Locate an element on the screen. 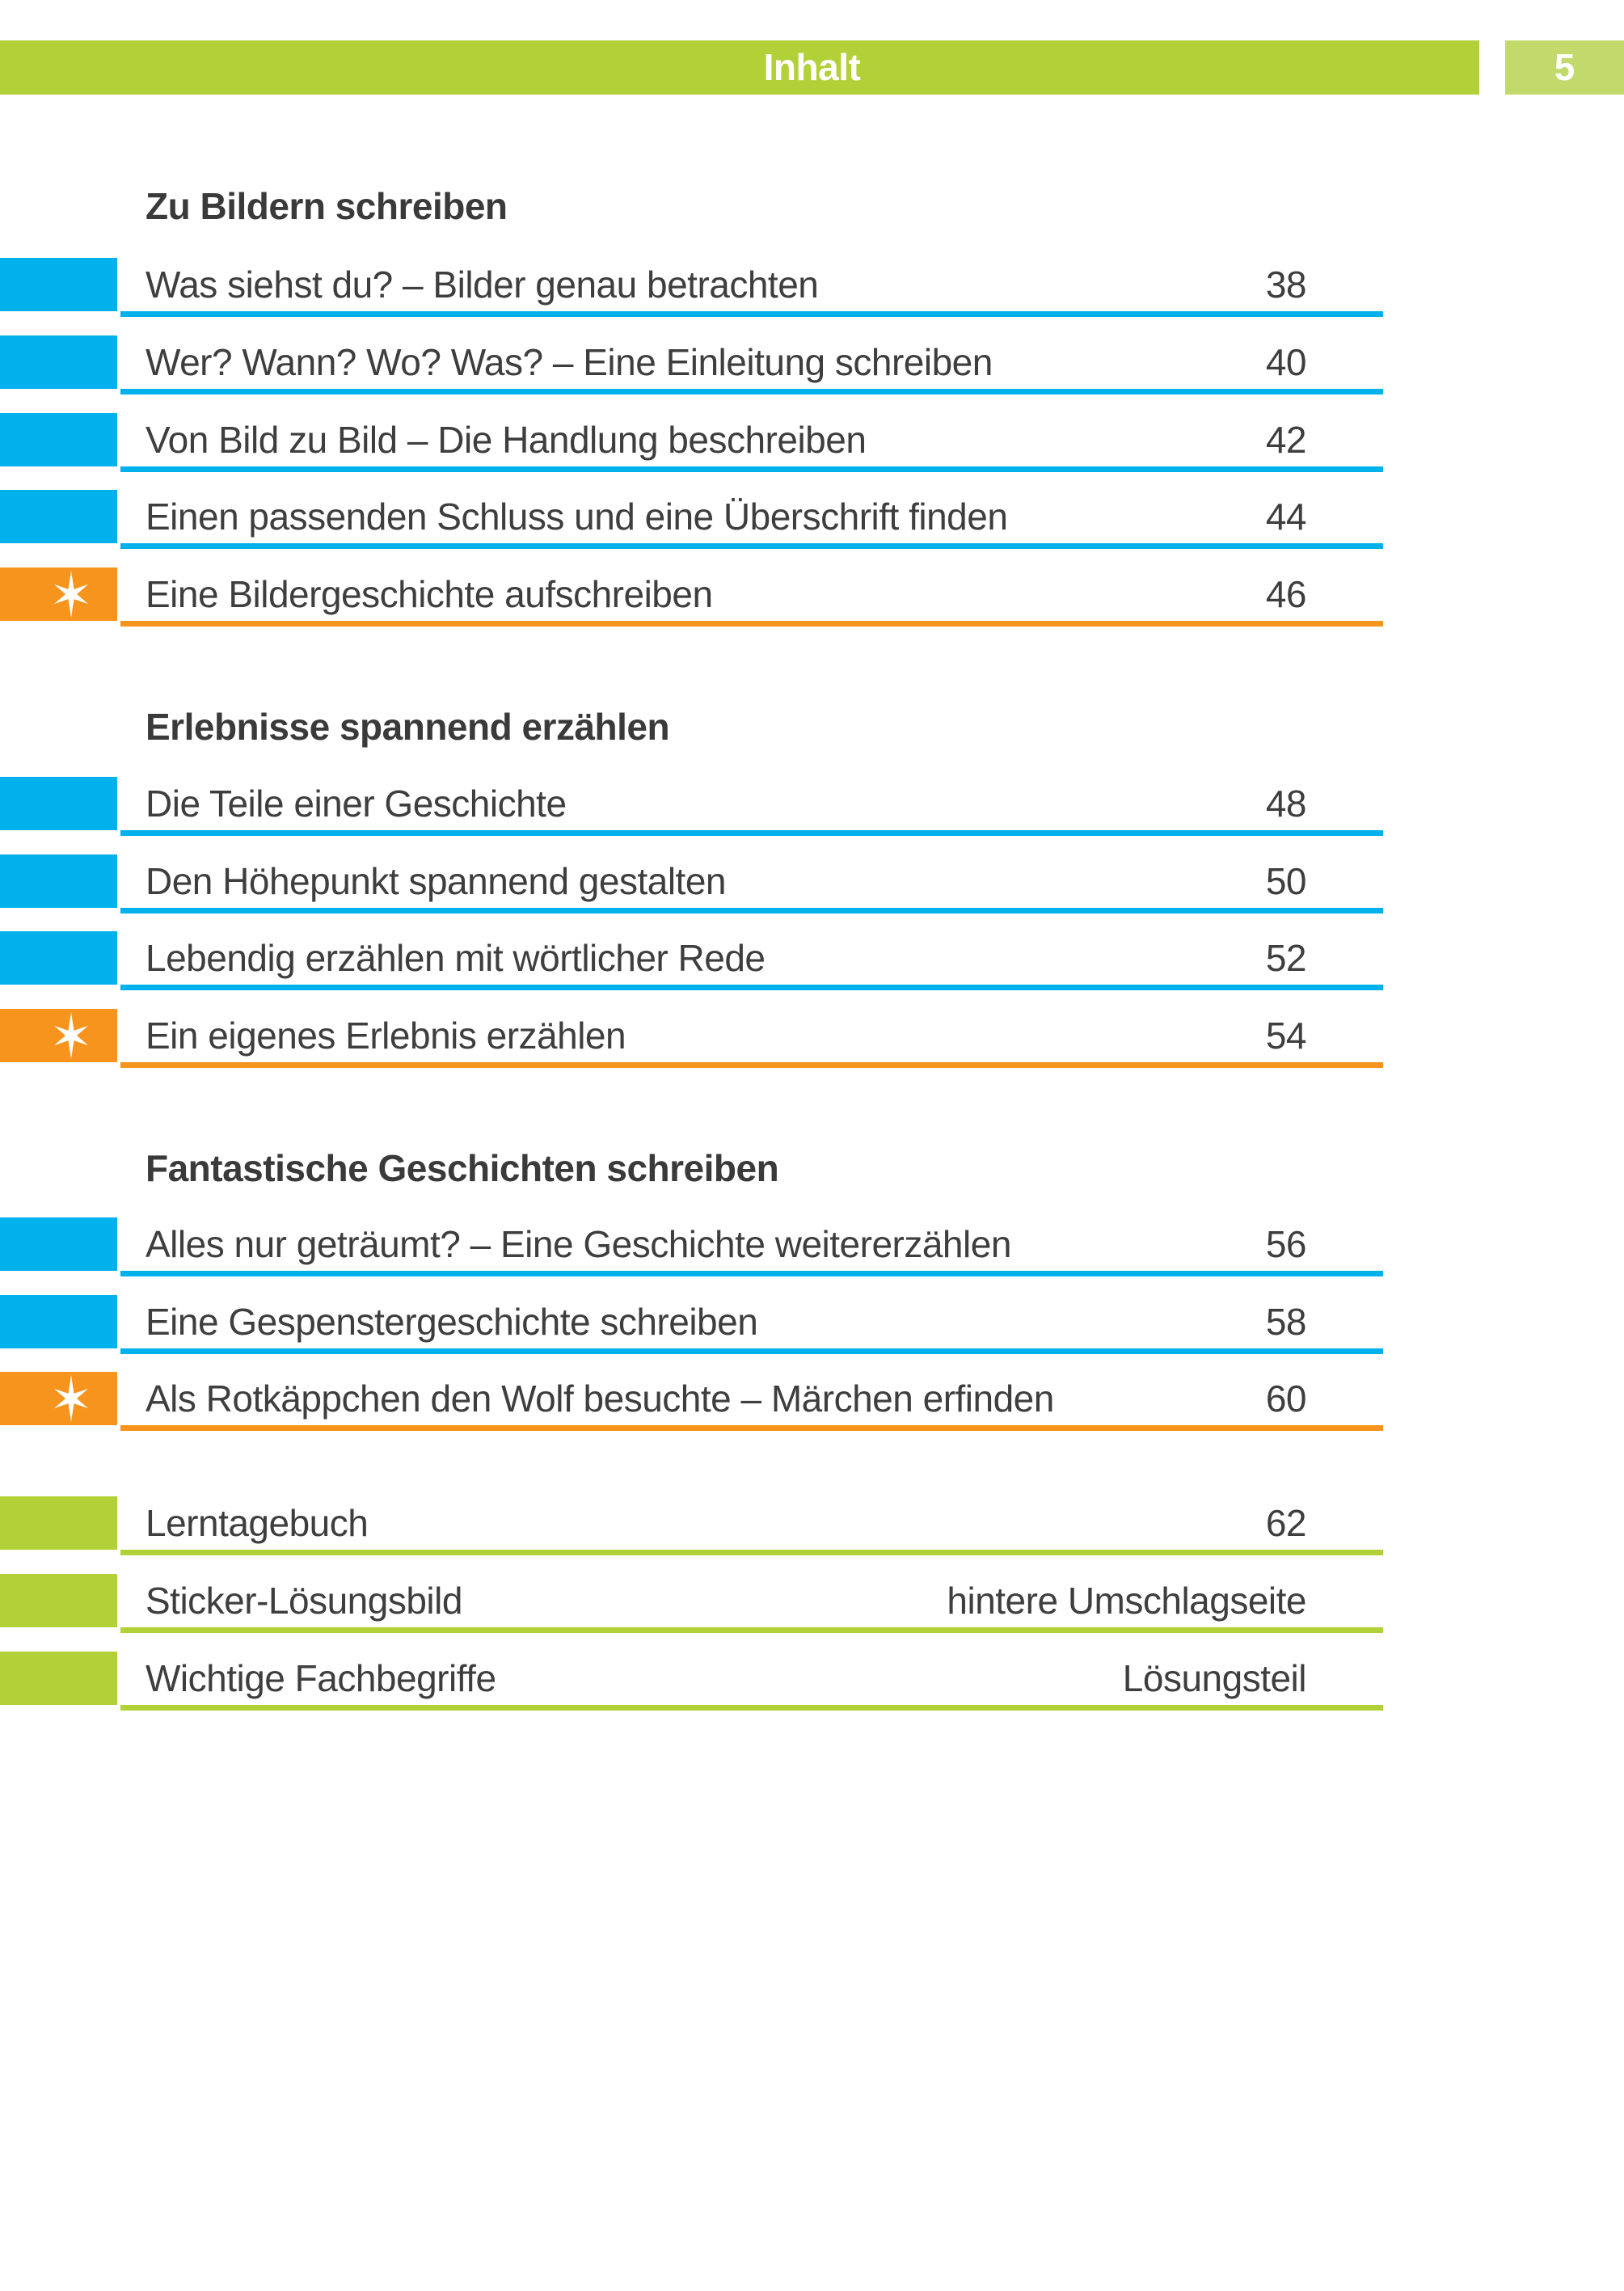 The image size is (1624, 2291). toc-row-page: 54 is located at coordinates (1286, 1036).